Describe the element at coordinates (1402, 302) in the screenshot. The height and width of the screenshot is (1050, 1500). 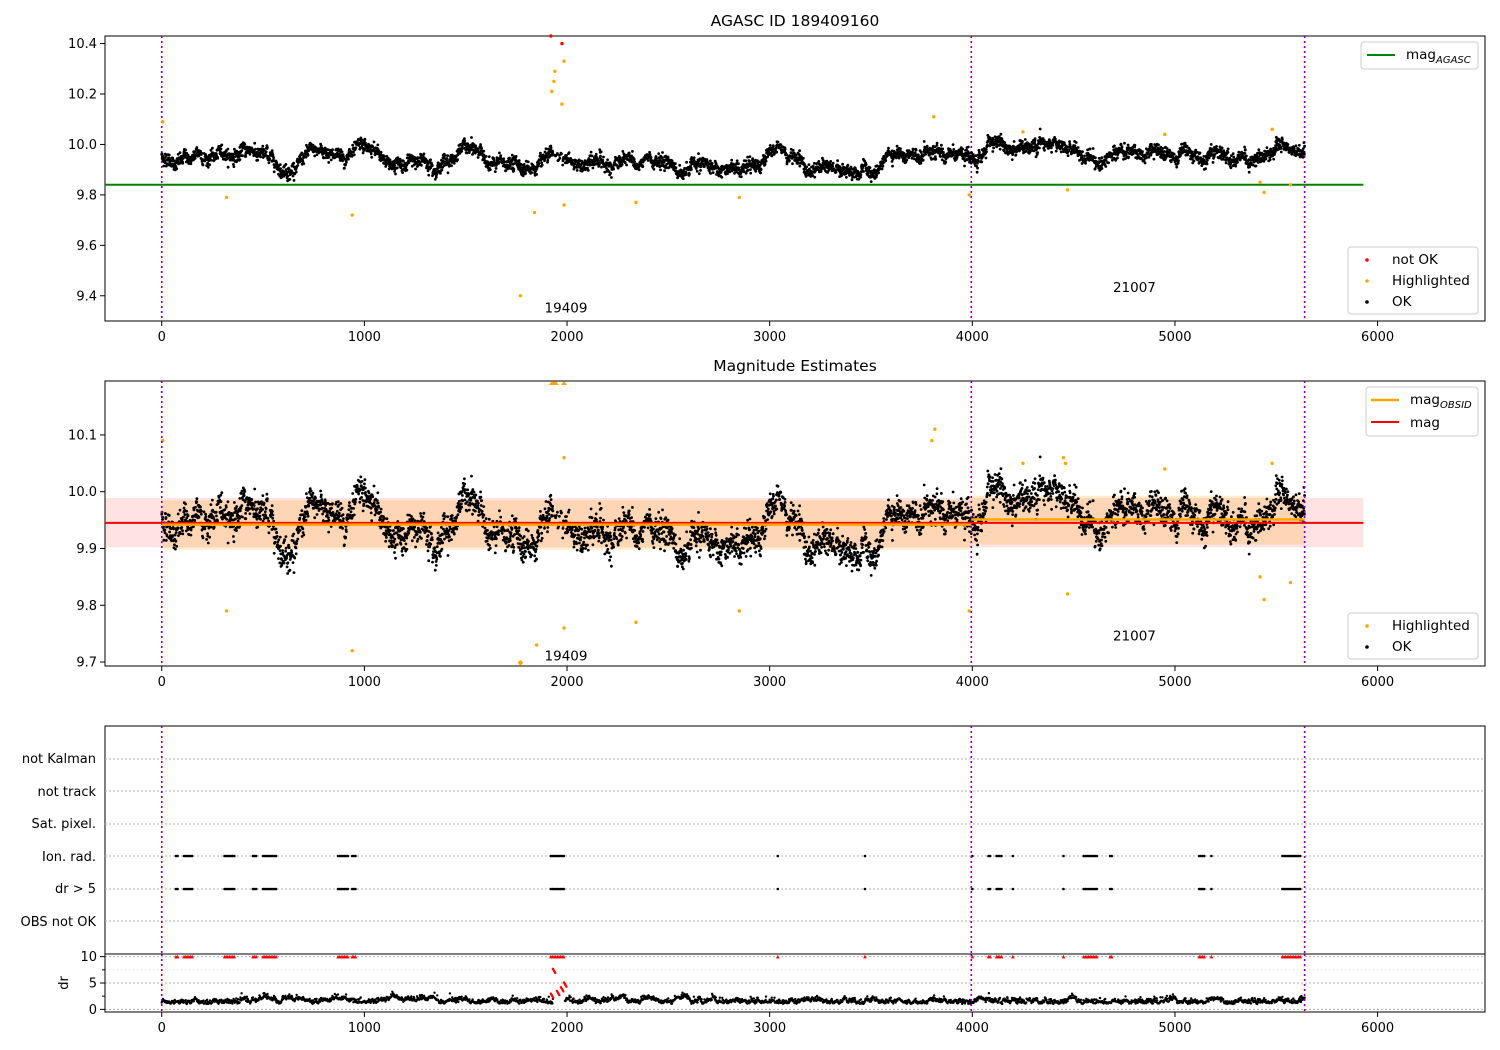
I see `legend-ok-label: OK` at that location.